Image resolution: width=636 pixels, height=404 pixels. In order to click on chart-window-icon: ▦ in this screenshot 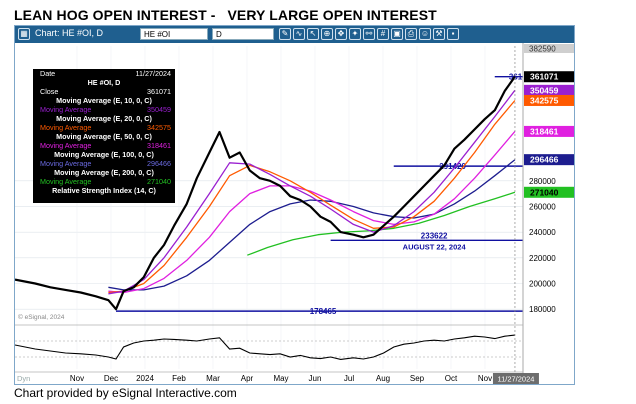, I will do `click(24, 34)`.